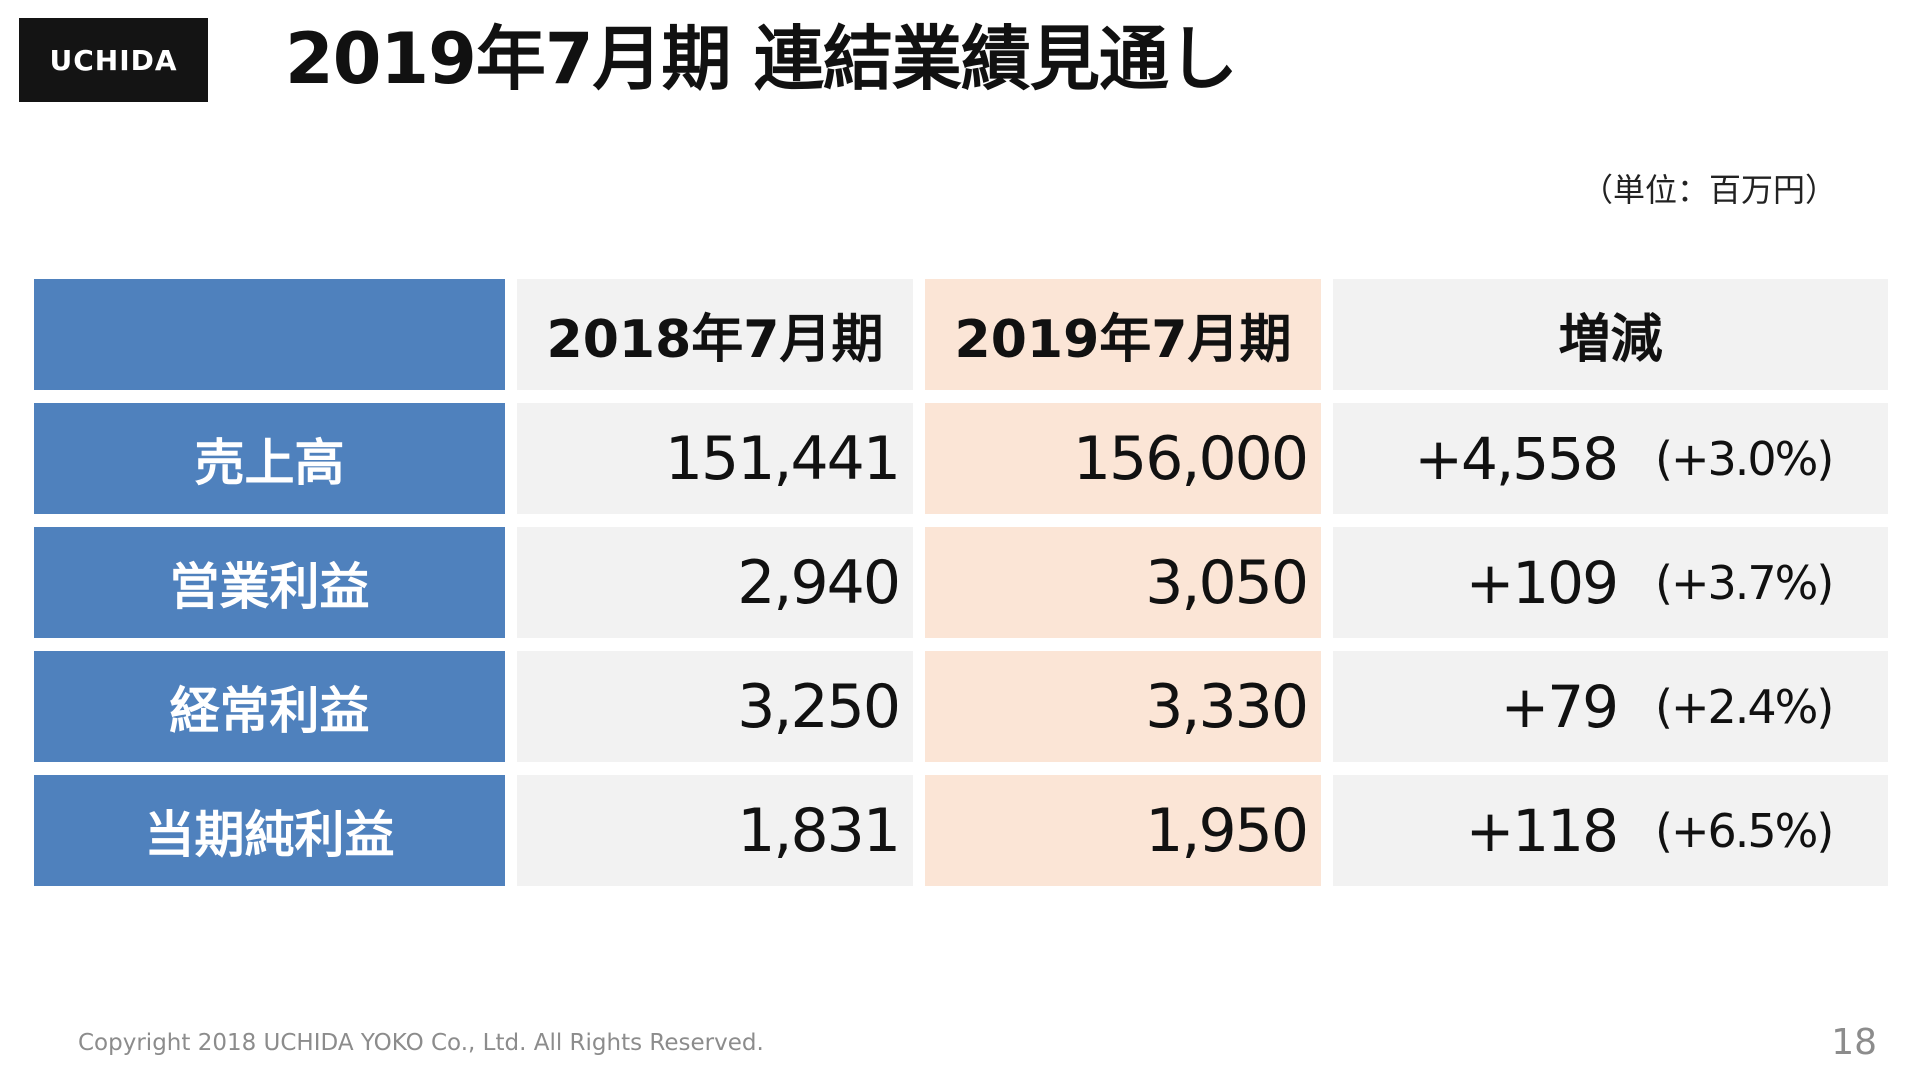  I want to click on unit-note: （単位：百万円）, so click(1708, 190).